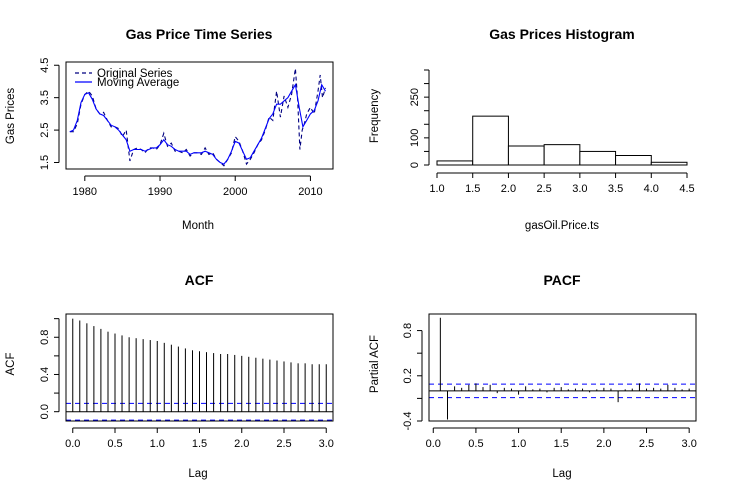  What do you see at coordinates (197, 124) in the screenshot?
I see `moving-average-line` at bounding box center [197, 124].